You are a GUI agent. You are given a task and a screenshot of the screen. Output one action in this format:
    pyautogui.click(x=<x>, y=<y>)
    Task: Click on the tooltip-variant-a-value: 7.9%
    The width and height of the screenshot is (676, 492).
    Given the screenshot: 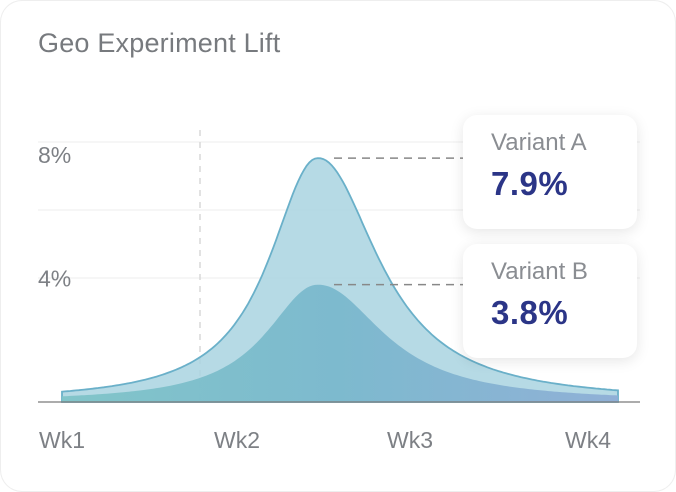 What is the action you would take?
    pyautogui.click(x=530, y=183)
    